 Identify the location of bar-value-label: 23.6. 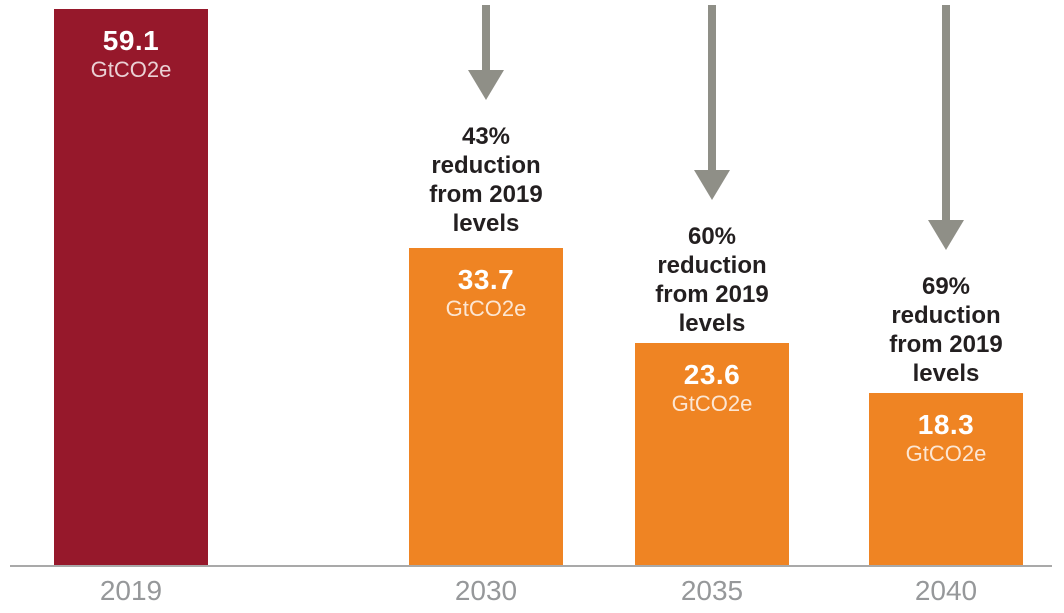
(712, 374).